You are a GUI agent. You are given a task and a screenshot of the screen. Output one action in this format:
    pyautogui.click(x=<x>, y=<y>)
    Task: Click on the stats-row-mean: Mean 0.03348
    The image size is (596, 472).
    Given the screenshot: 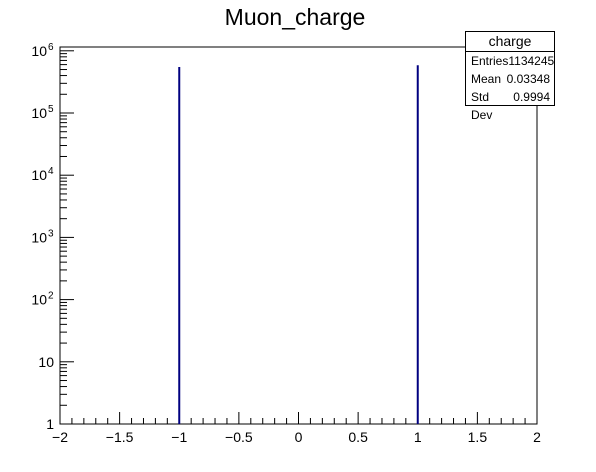 What is the action you would take?
    pyautogui.click(x=510, y=79)
    